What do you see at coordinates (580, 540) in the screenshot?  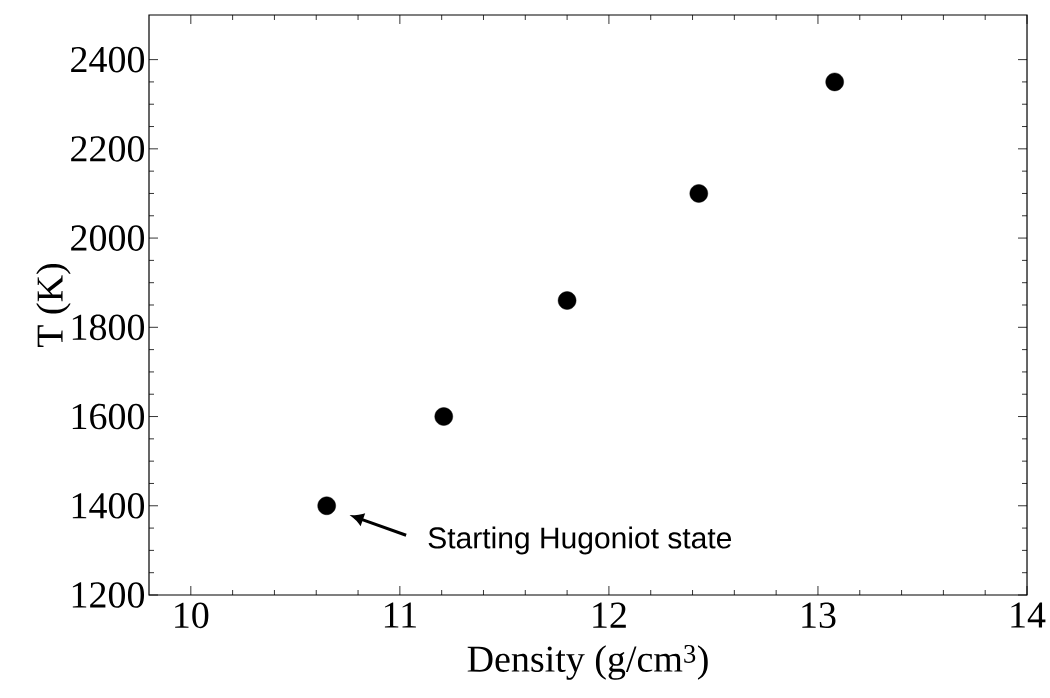 I see `annotation: Starting Hugoniot state` at bounding box center [580, 540].